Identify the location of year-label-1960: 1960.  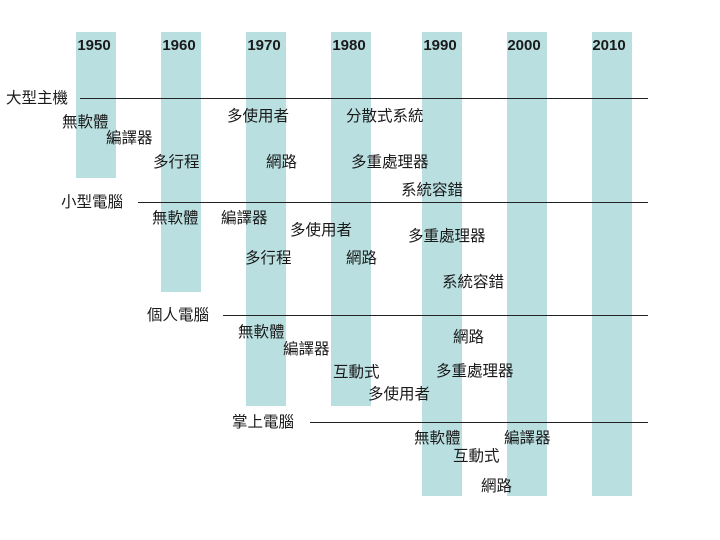
(179, 45).